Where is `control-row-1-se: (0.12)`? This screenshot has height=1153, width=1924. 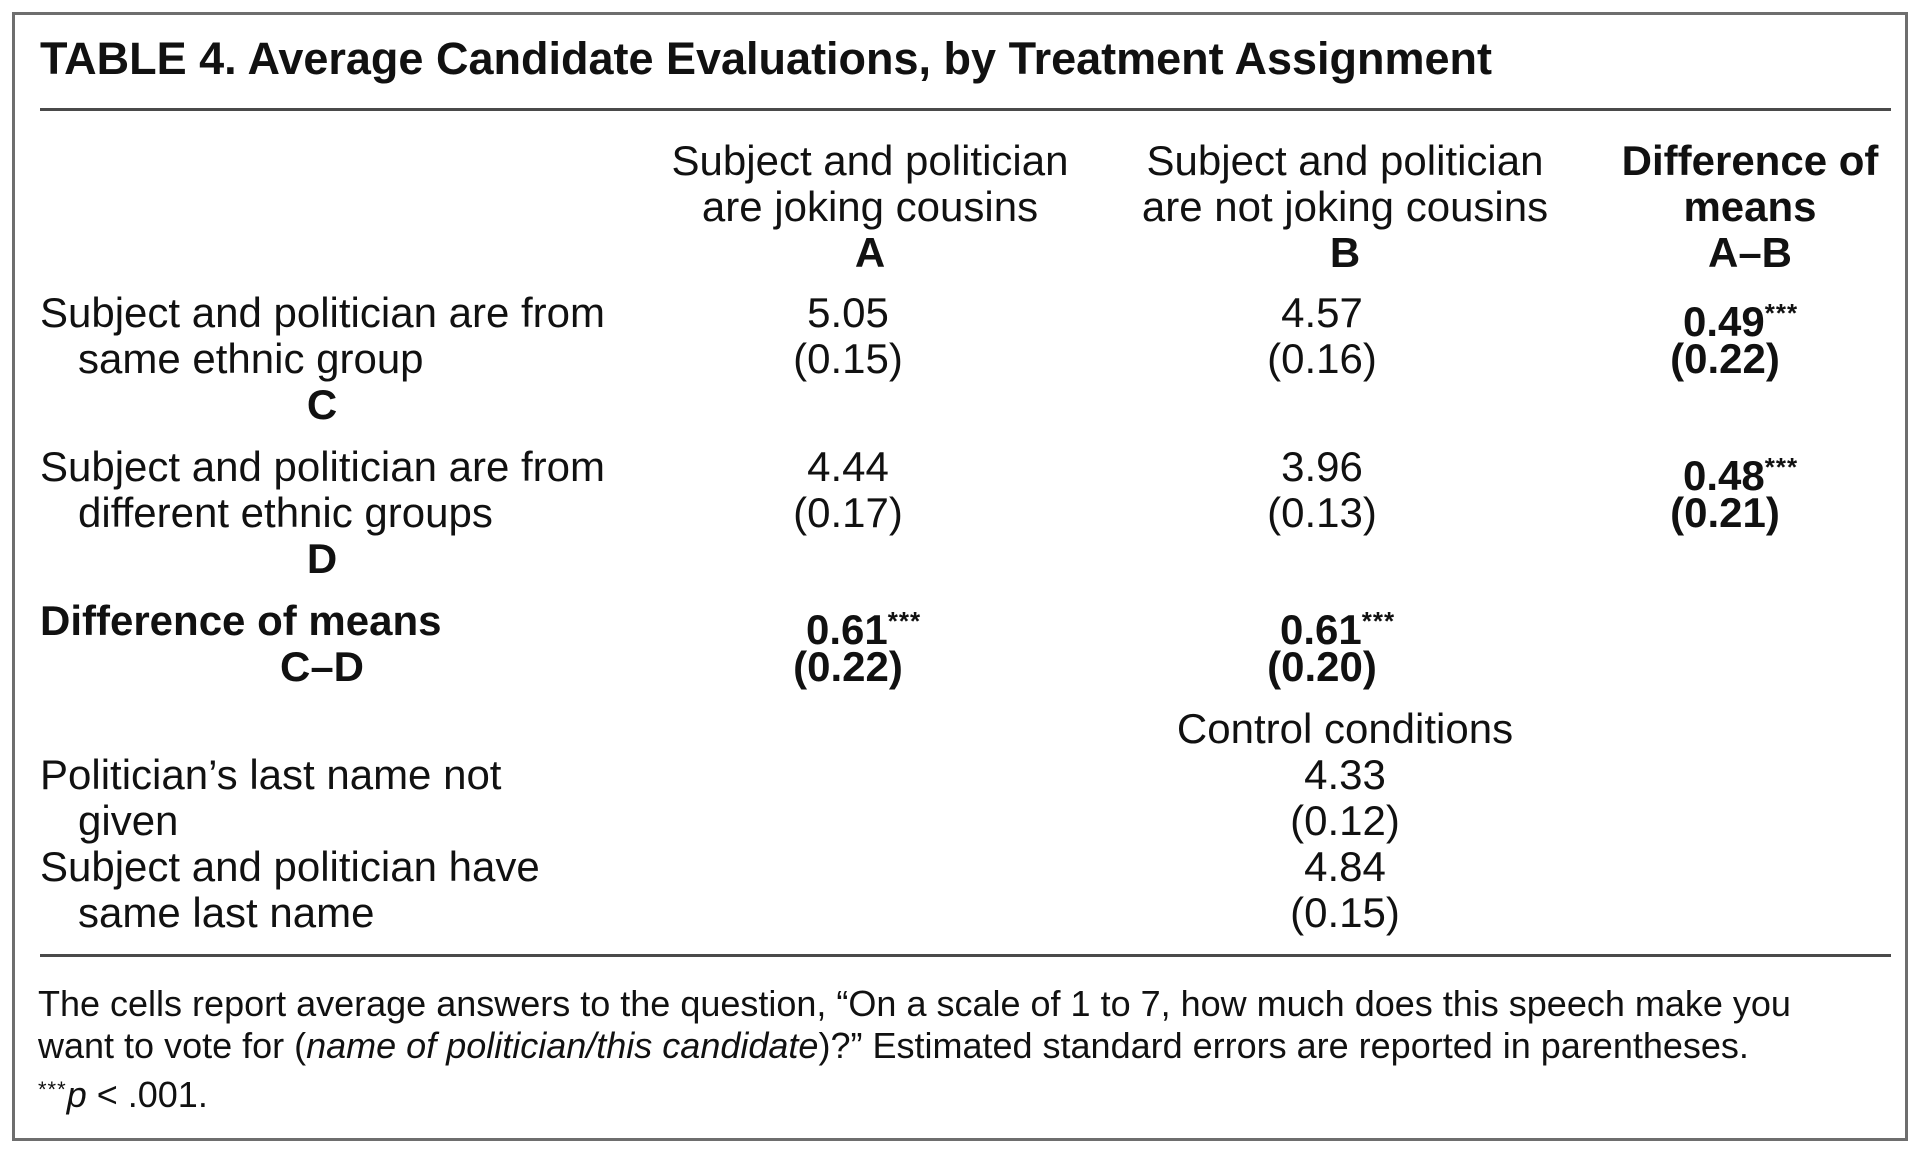 control-row-1-se: (0.12) is located at coordinates (1345, 820).